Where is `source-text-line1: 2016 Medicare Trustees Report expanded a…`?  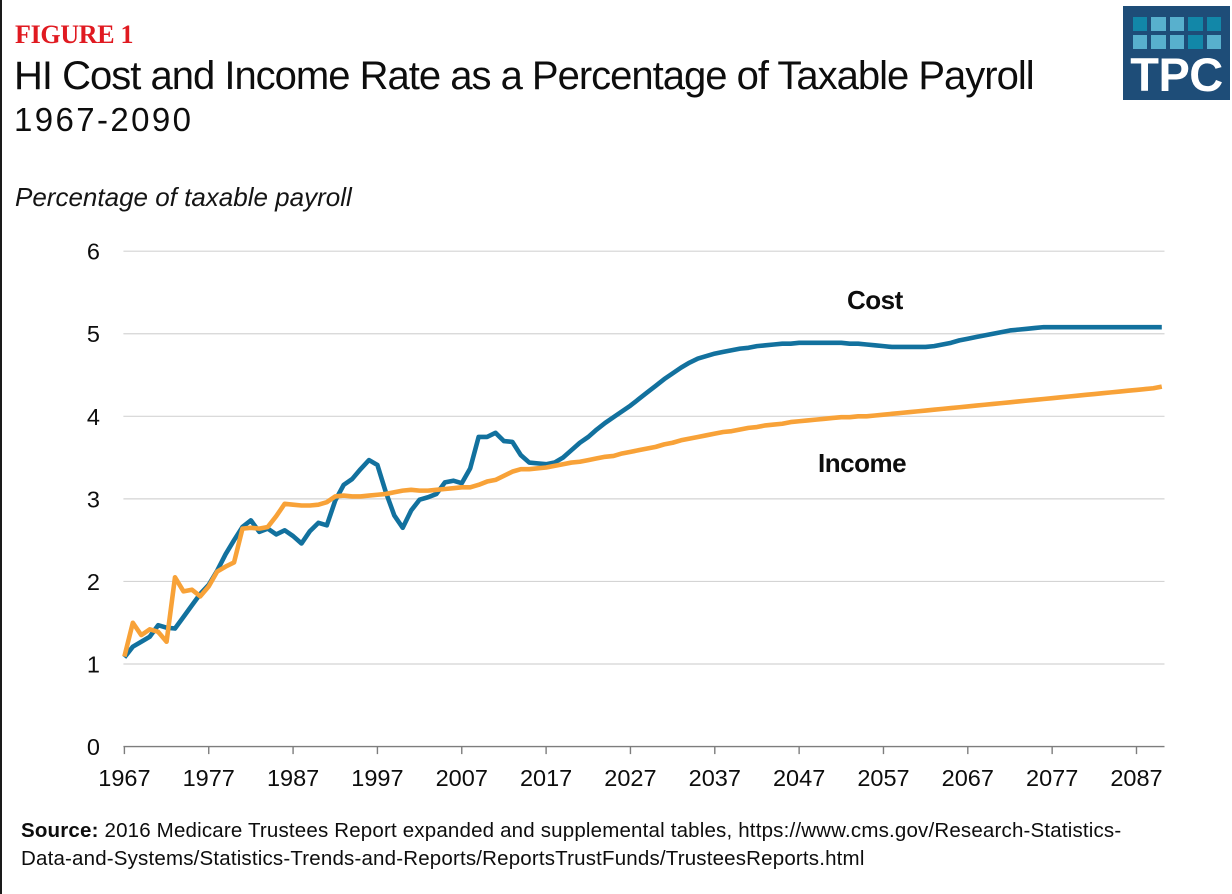
source-text-line1: 2016 Medicare Trustees Report expanded a… is located at coordinates (613, 830).